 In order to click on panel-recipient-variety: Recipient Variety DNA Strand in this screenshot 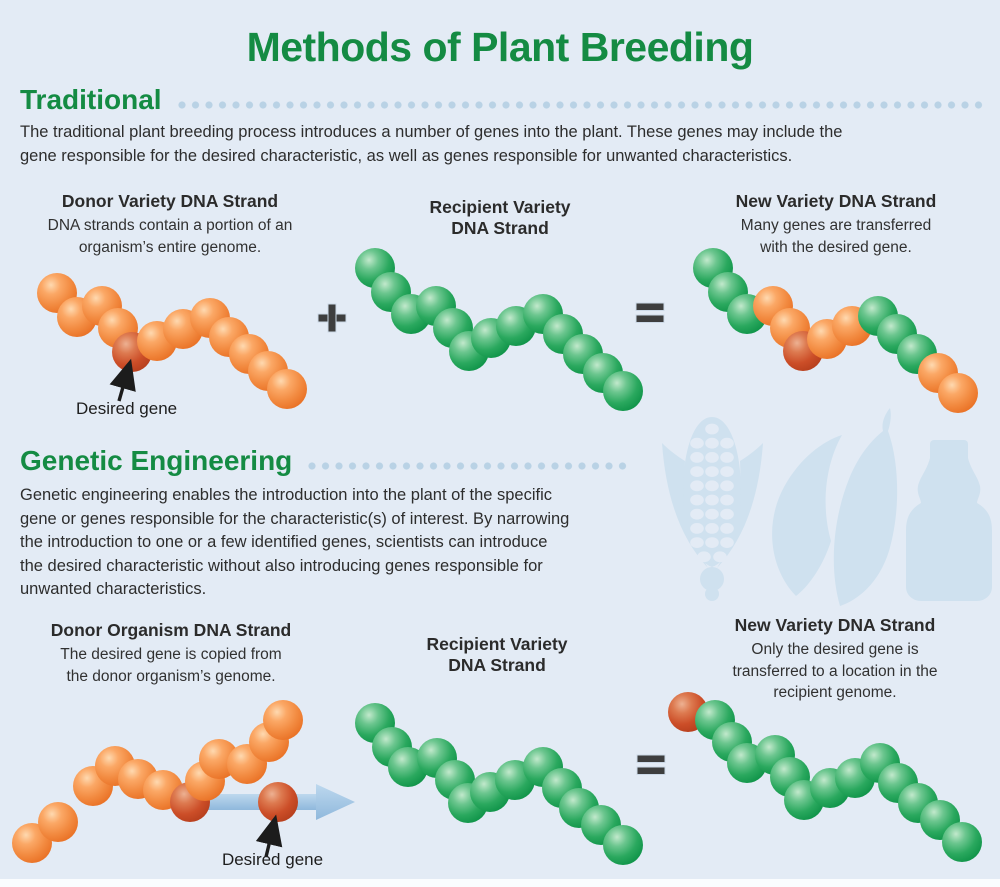, I will do `click(500, 218)`.